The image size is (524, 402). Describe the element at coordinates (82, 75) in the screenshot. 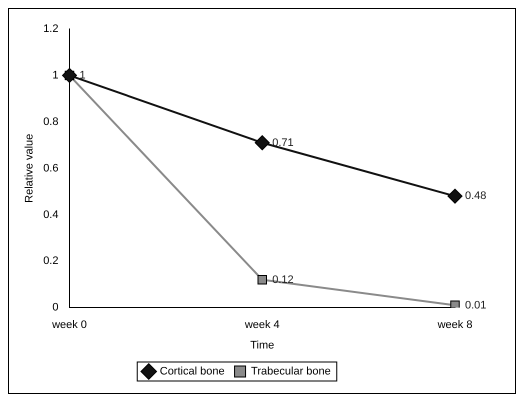

I see `data-label: 1` at that location.